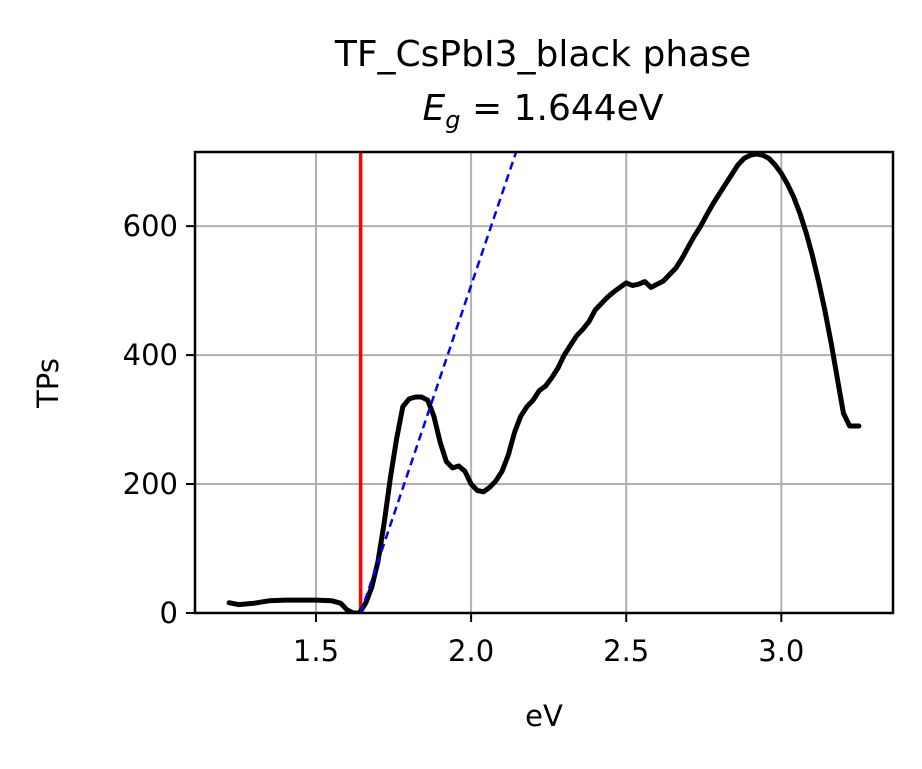  What do you see at coordinates (316, 651) in the screenshot?
I see `x-tick-label: 1.5` at bounding box center [316, 651].